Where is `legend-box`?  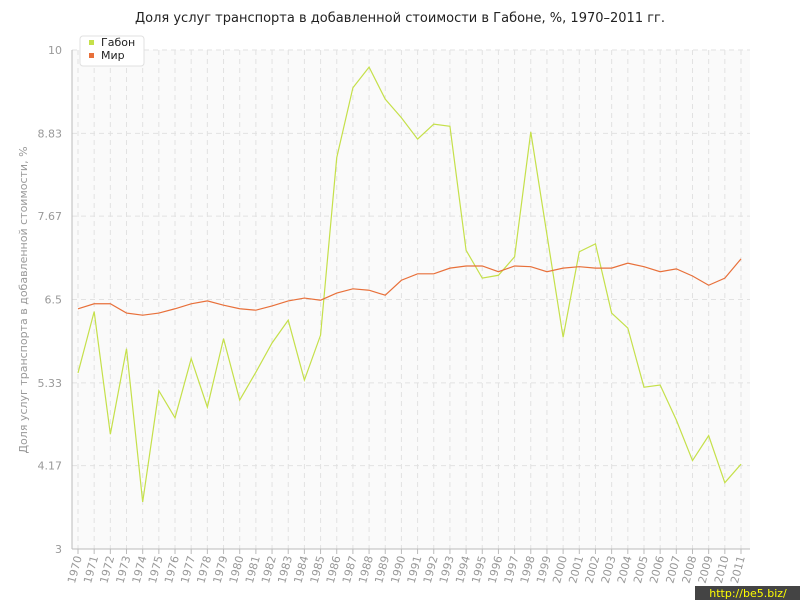
legend-box is located at coordinates (112, 51).